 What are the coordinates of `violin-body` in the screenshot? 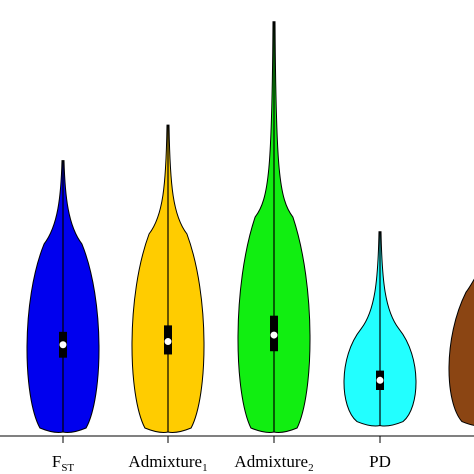 It's located at (461, 352).